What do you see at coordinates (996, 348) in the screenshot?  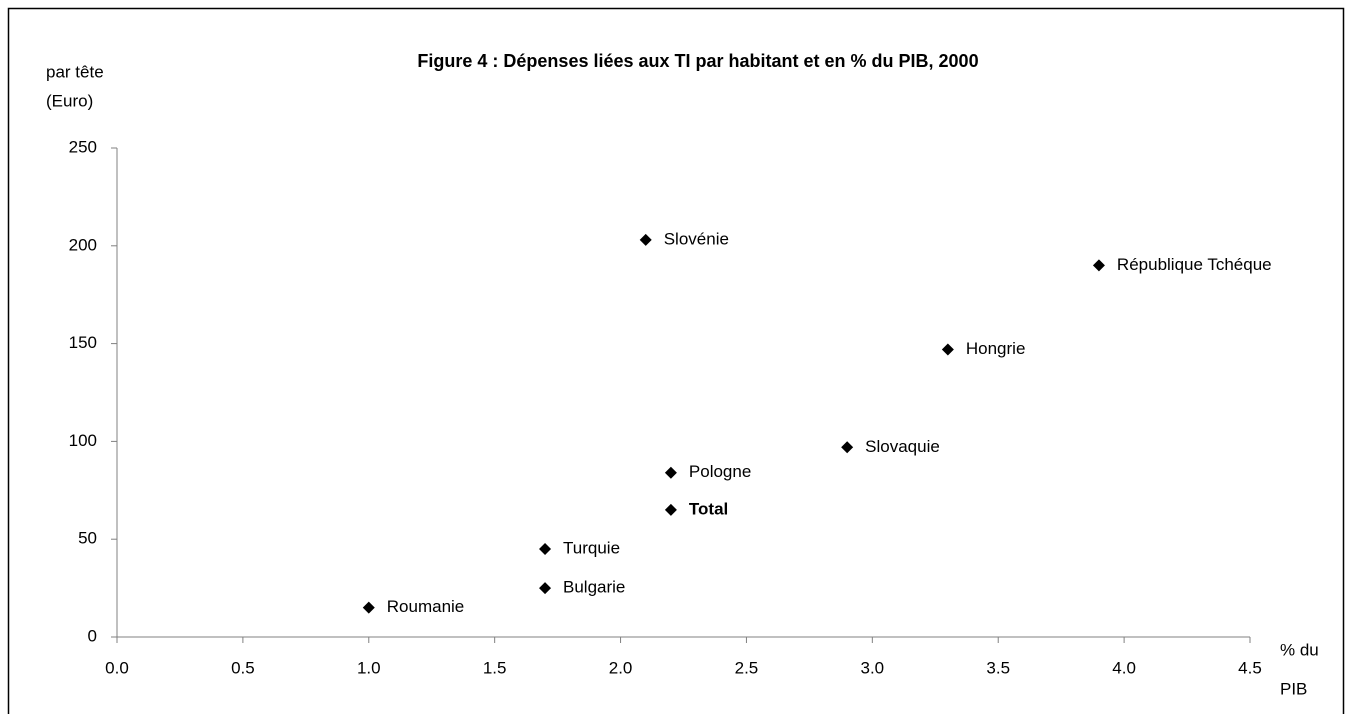 I see `point-label: Hongrie` at bounding box center [996, 348].